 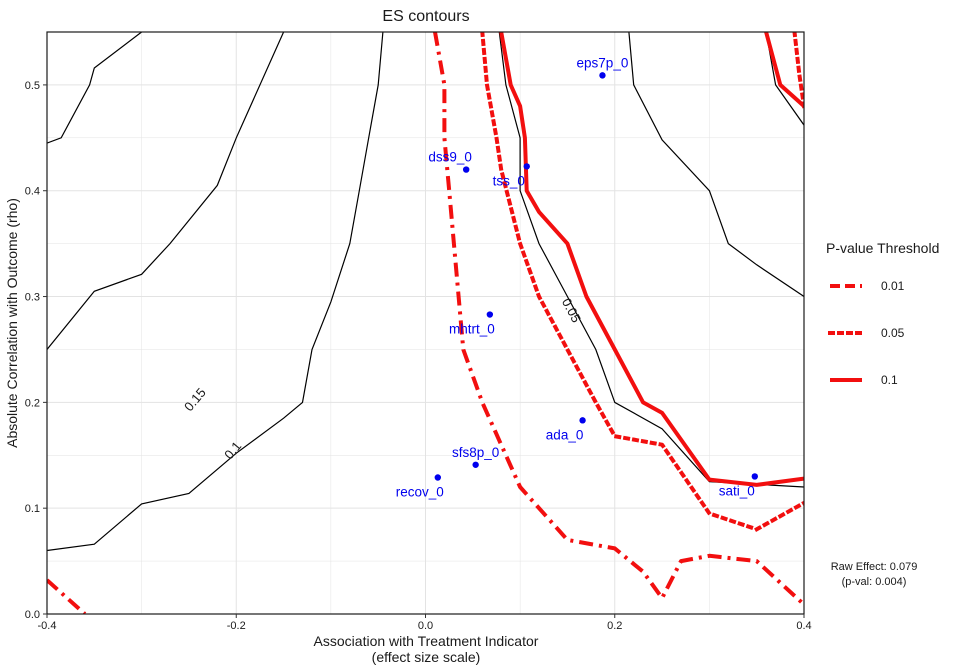 What do you see at coordinates (32, 509) in the screenshot?
I see `y-tick-label: 0.1` at bounding box center [32, 509].